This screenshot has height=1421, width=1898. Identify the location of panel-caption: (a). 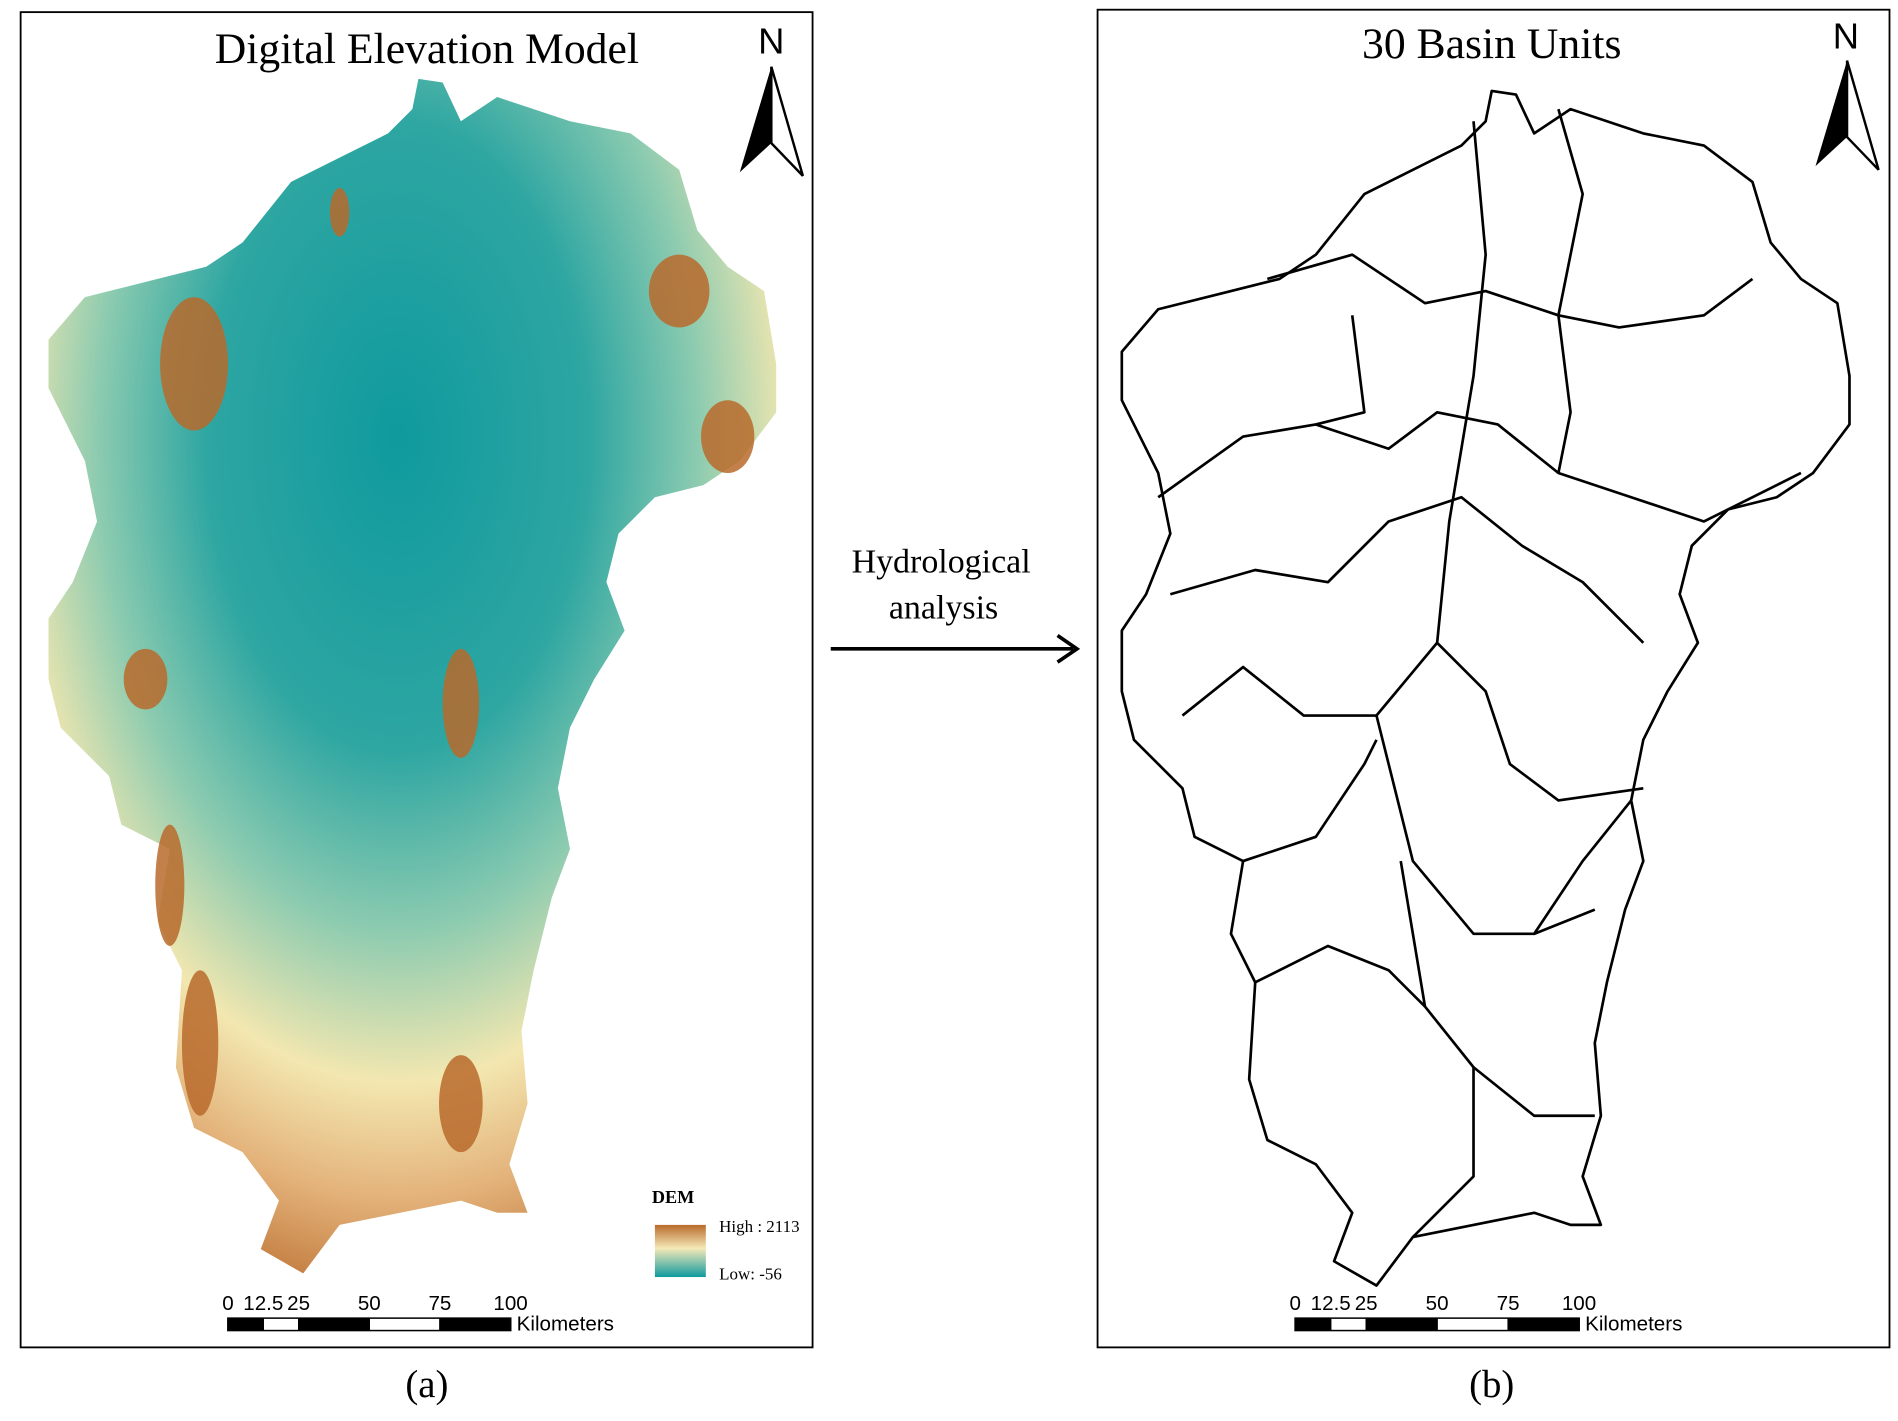
(426, 1384).